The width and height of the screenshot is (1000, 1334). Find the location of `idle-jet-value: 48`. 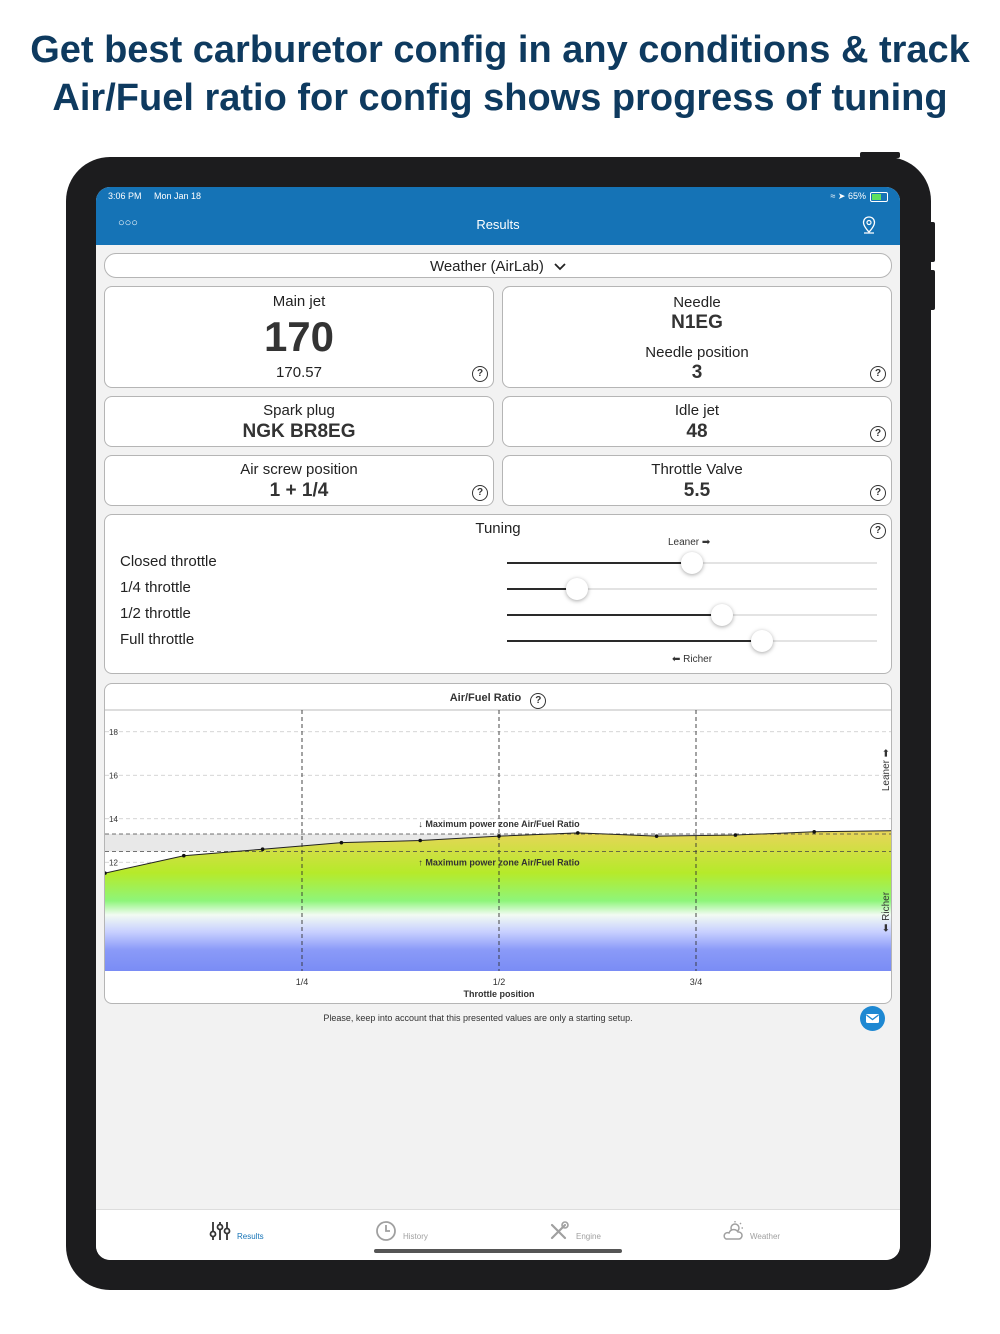

idle-jet-value: 48 is located at coordinates (697, 431).